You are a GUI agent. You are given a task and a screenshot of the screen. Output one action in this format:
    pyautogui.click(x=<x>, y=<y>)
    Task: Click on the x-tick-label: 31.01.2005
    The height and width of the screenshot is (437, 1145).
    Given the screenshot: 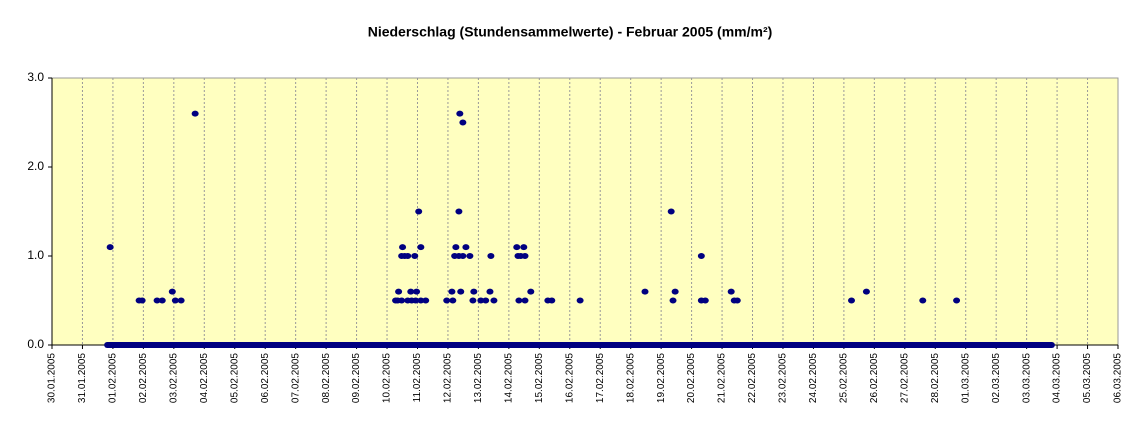 What is the action you would take?
    pyautogui.click(x=82, y=378)
    